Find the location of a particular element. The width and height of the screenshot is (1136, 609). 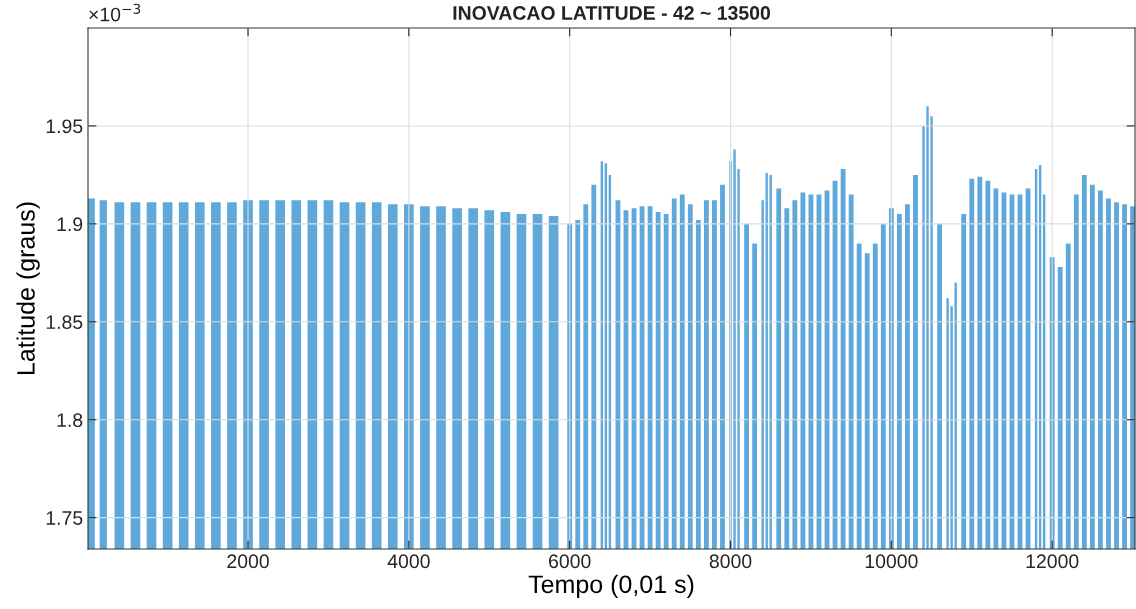

x-tick-label: 8000 is located at coordinates (730, 561).